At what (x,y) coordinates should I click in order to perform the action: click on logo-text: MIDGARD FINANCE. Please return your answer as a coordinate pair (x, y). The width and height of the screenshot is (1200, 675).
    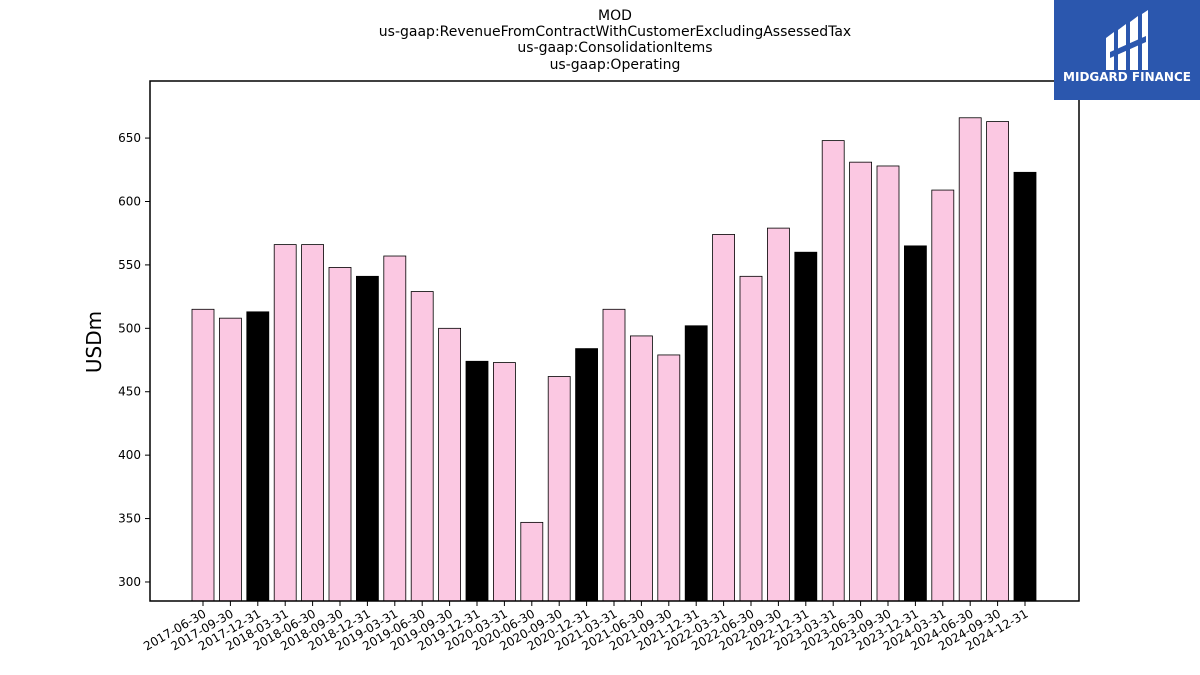
    Looking at the image, I should click on (1127, 77).